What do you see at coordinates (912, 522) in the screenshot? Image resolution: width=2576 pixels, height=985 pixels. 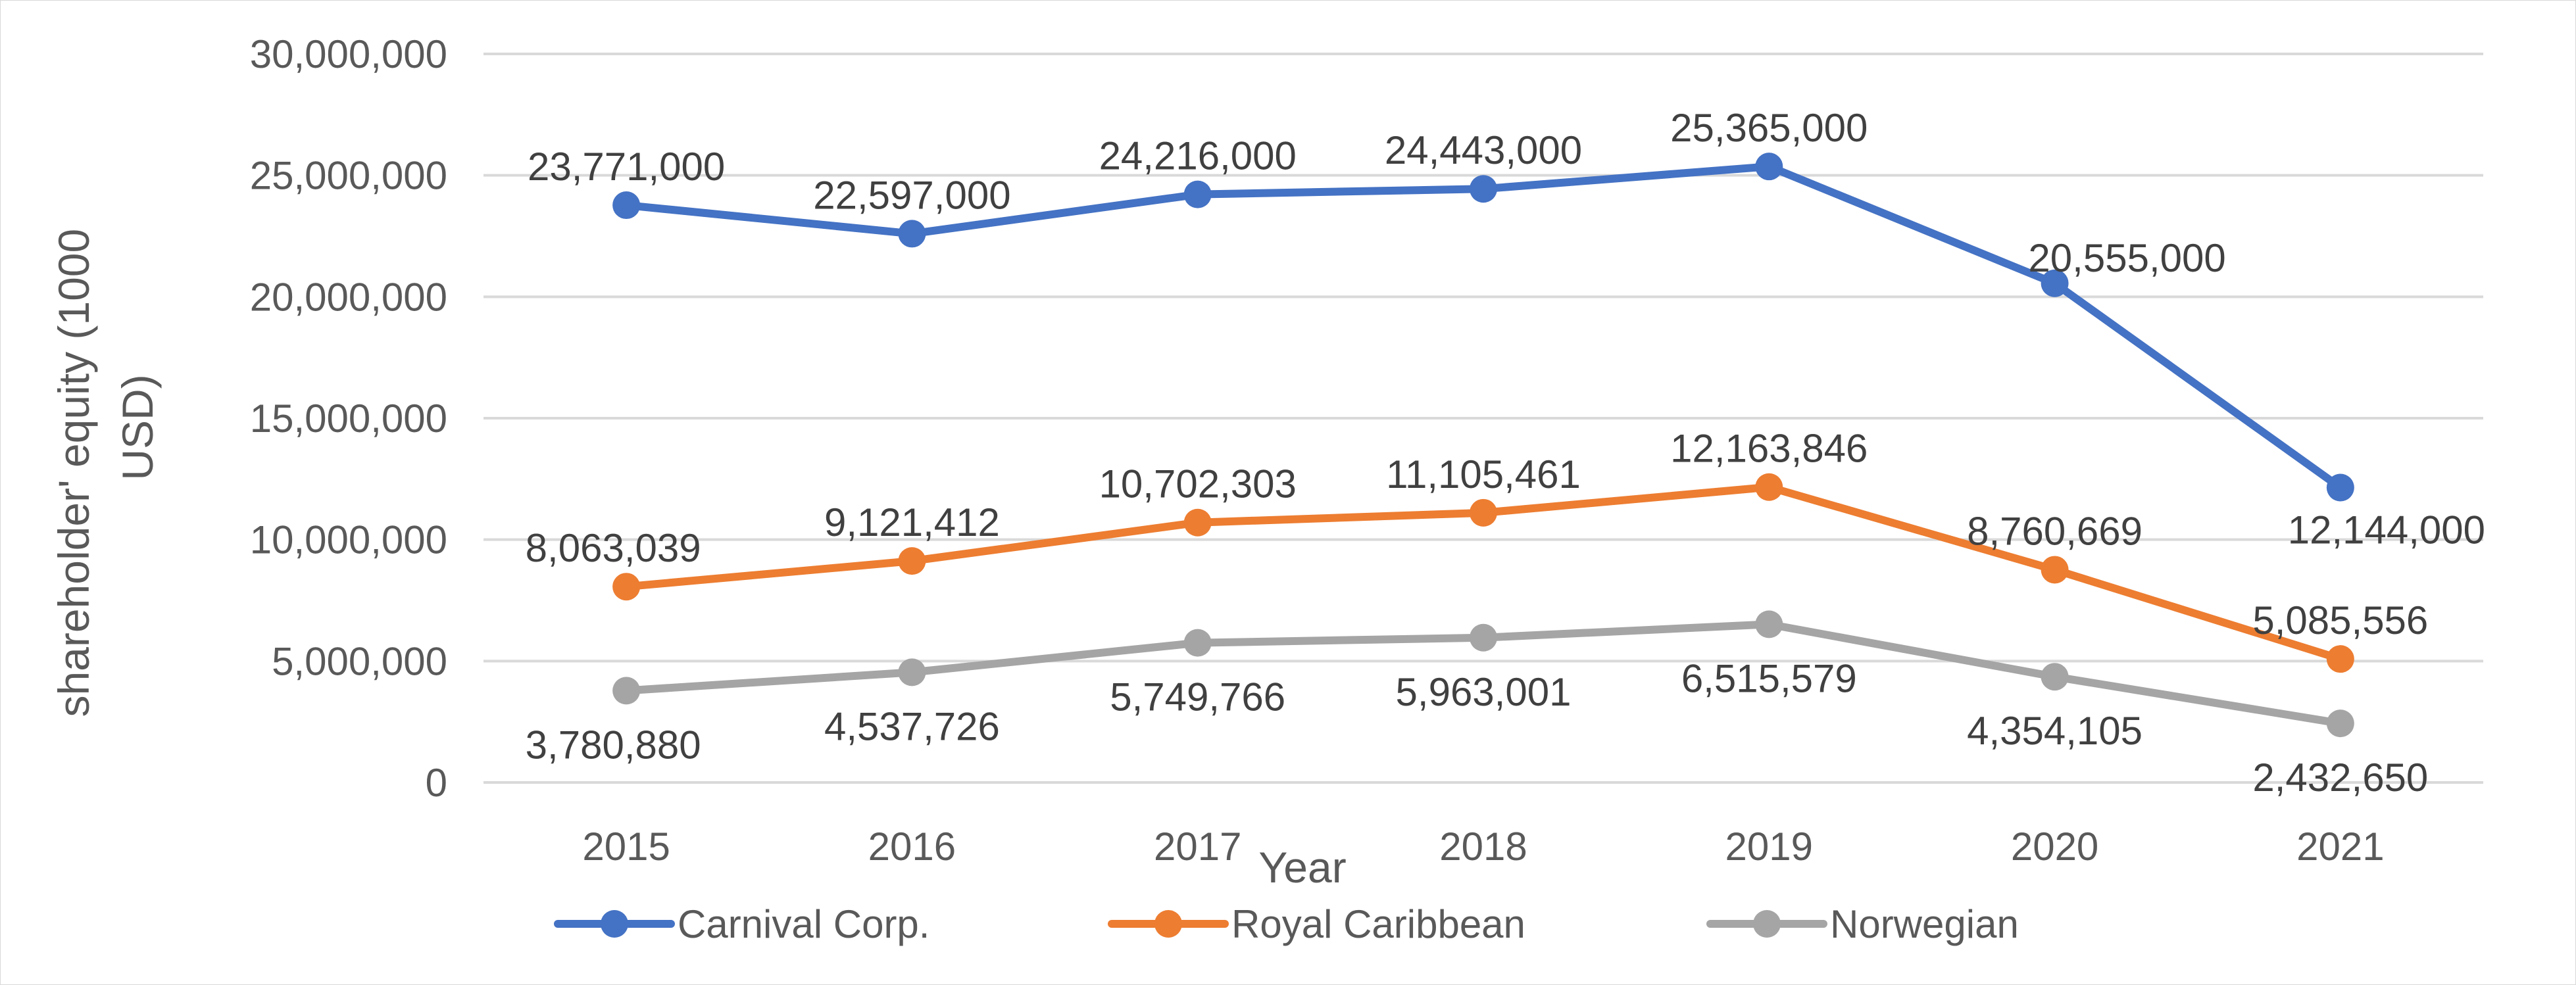 I see `data-label-royal-caribbean-2016: 9,121,412` at bounding box center [912, 522].